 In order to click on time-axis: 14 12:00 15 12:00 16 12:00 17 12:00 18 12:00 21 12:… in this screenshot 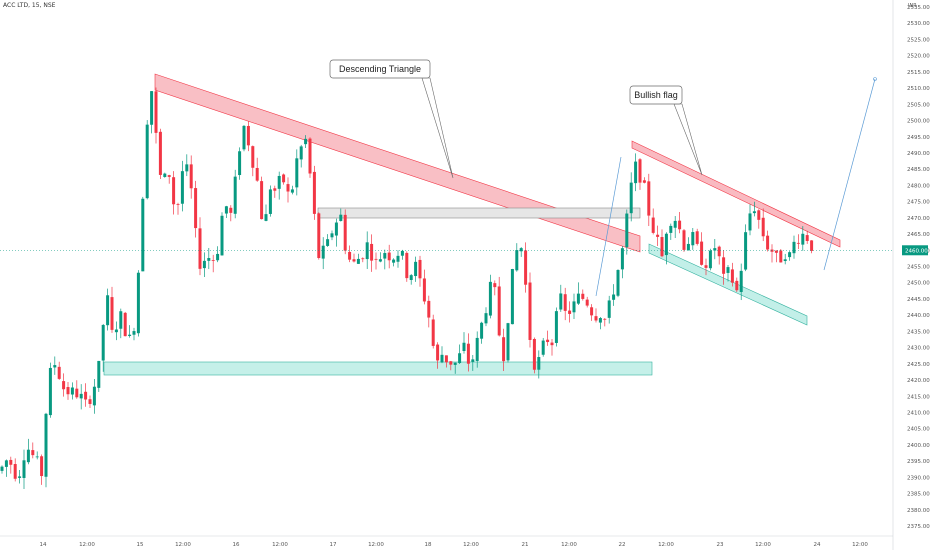, I will do `click(446, 541)`.